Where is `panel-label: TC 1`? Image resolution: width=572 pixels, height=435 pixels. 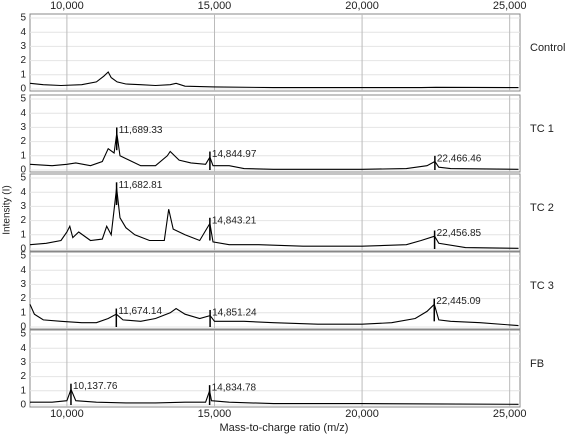
panel-label: TC 1 is located at coordinates (542, 129).